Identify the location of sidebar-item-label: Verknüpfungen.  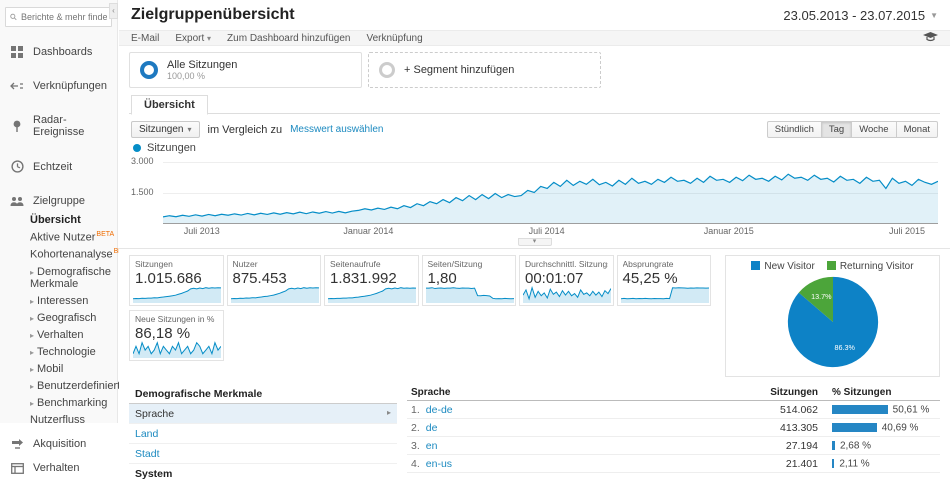
(70, 86).